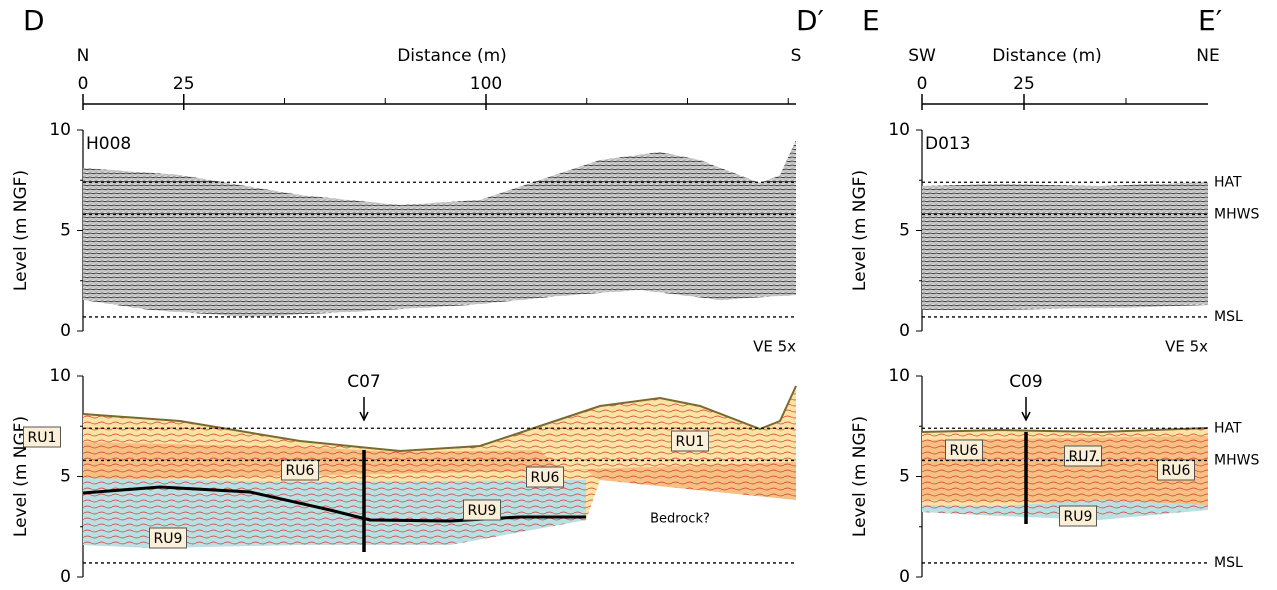 This screenshot has height=590, width=1277. Describe the element at coordinates (948, 144) in the screenshot. I see `profile-id: D013` at that location.